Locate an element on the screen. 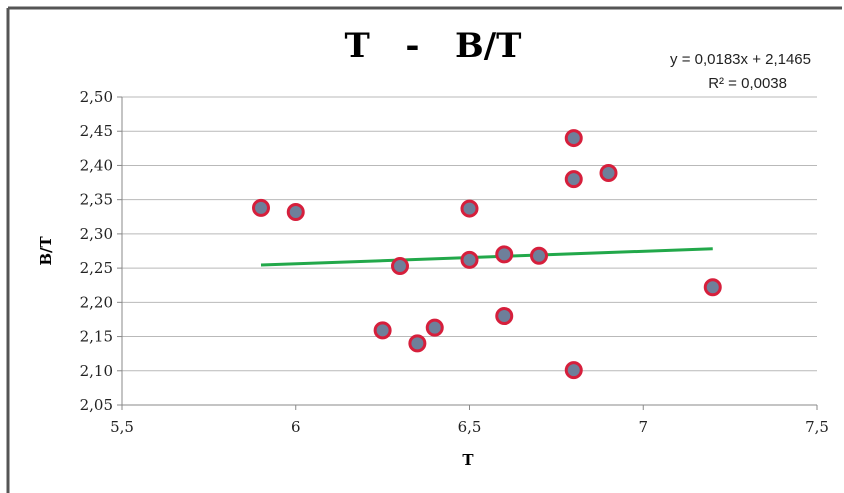 The image size is (844, 493). y-axis-label: B/T is located at coordinates (46, 251).